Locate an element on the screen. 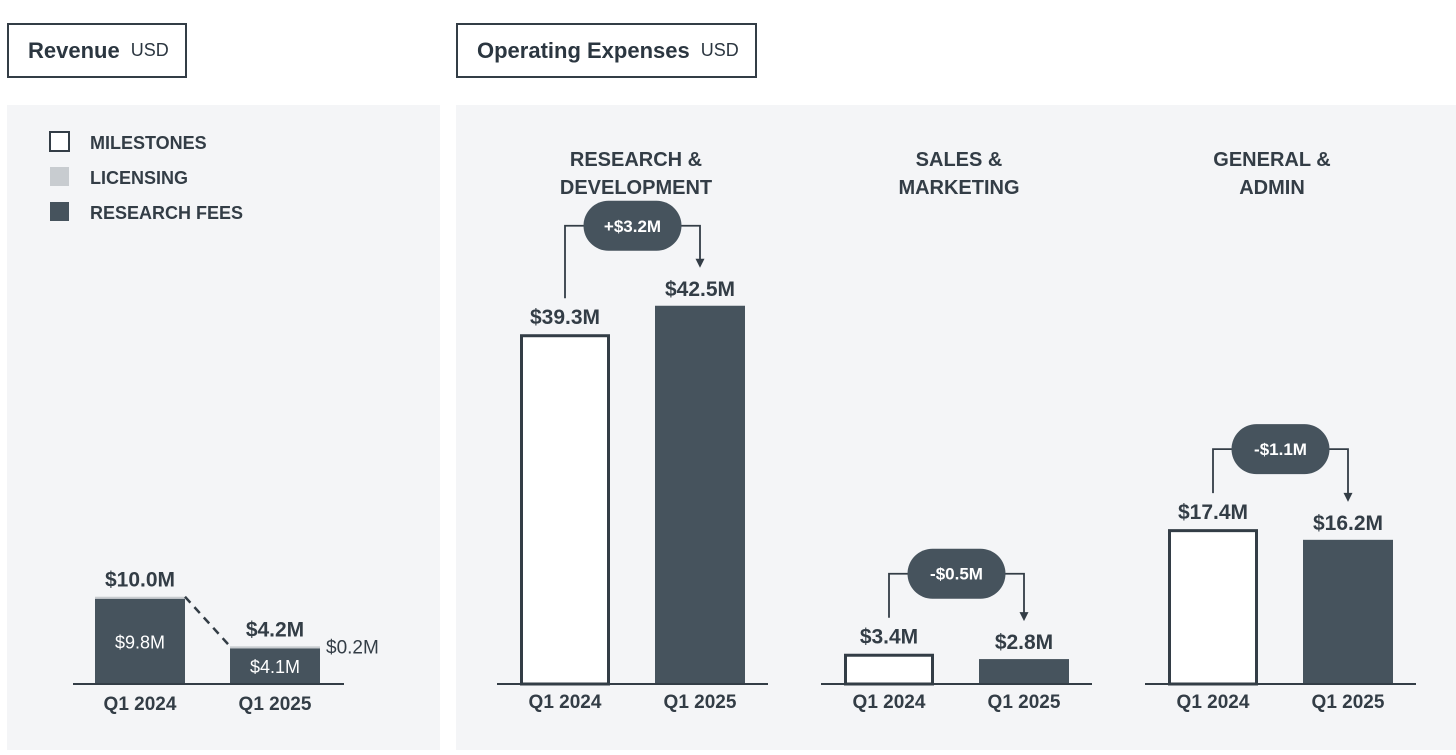  chart-2-bar-q1-2024 is located at coordinates (889, 669).